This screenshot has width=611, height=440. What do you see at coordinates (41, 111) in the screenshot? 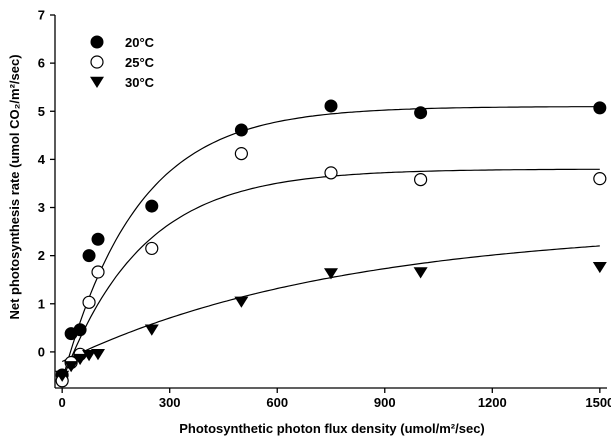
I see `y-tick-label: 5` at bounding box center [41, 111].